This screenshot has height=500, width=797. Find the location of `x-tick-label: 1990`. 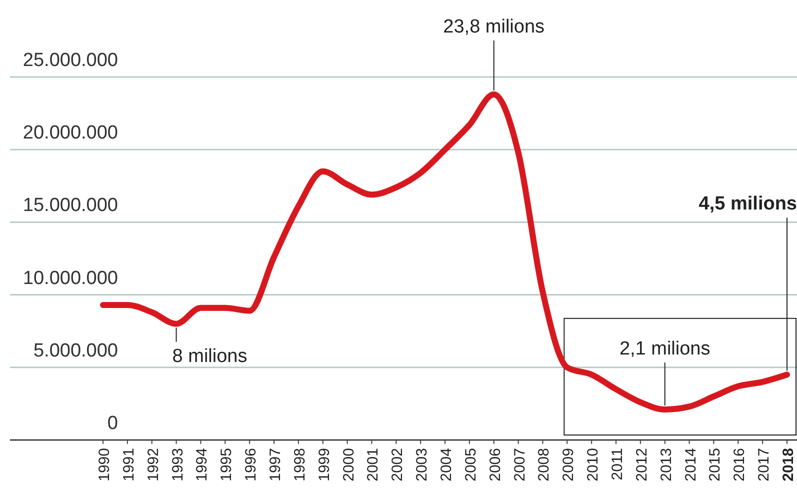

x-tick-label: 1990 is located at coordinates (104, 465).